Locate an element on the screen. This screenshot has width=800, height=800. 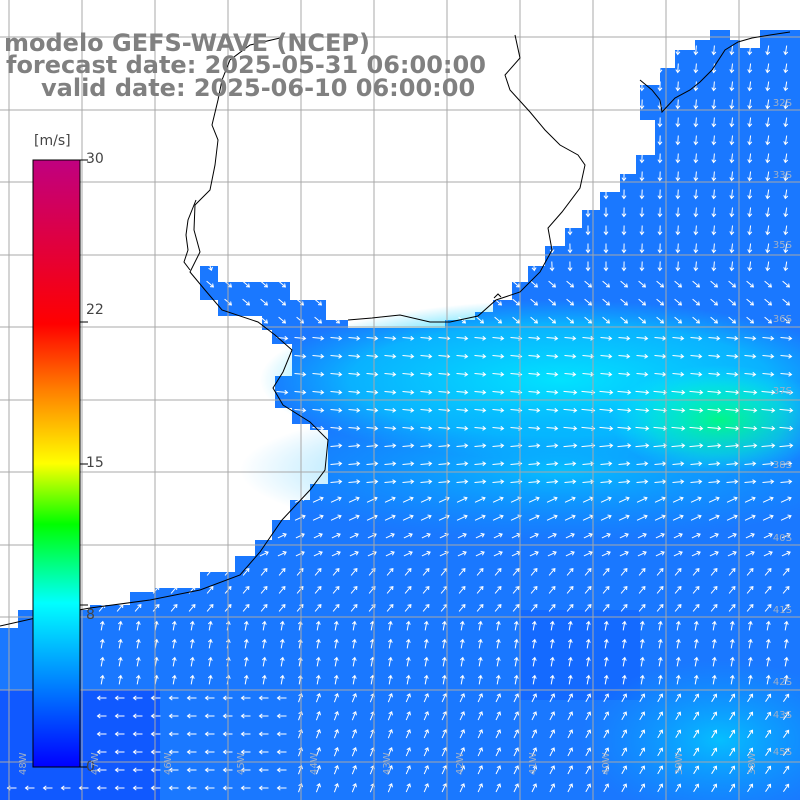
title-forecast-date: forecast date: 2025-05-31 06:00:00 is located at coordinates (246, 65).